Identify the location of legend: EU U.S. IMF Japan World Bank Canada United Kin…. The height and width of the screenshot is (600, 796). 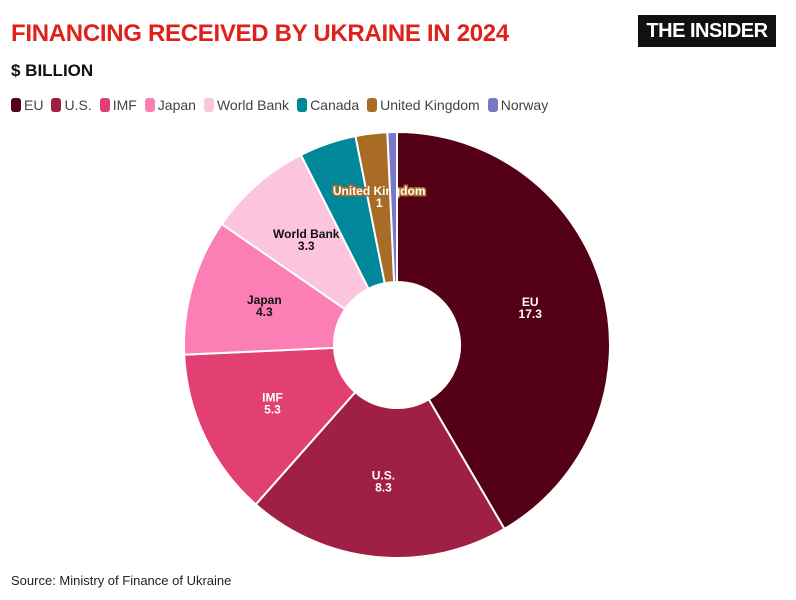
(279, 105).